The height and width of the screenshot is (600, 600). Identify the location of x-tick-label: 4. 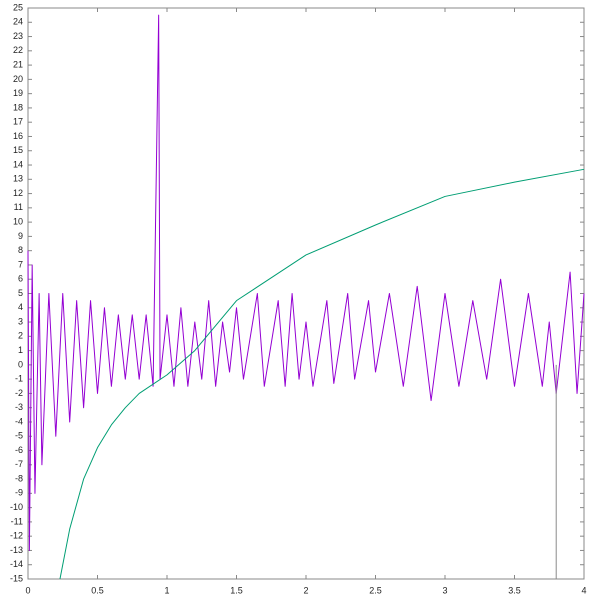
(583, 590).